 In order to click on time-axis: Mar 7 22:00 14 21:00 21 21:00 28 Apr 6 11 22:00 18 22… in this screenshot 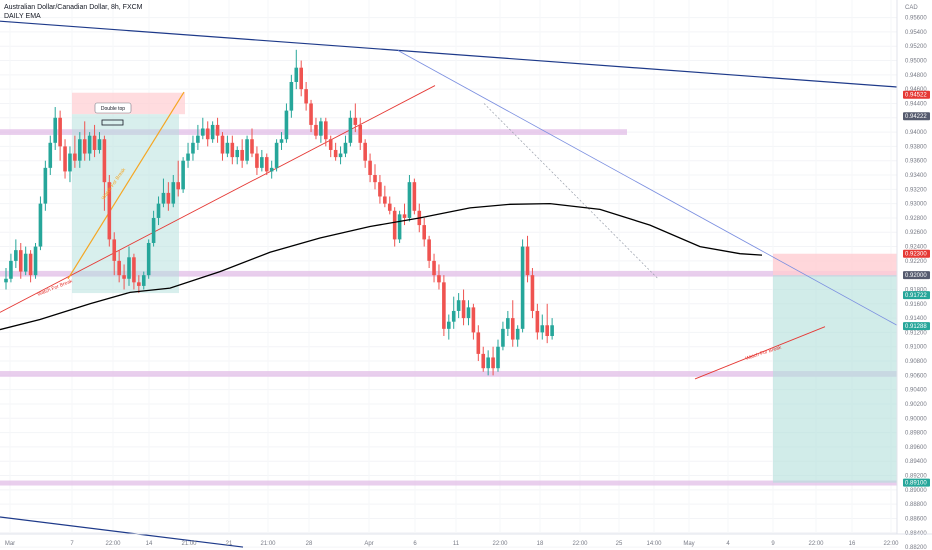, I will do `click(452, 544)`.